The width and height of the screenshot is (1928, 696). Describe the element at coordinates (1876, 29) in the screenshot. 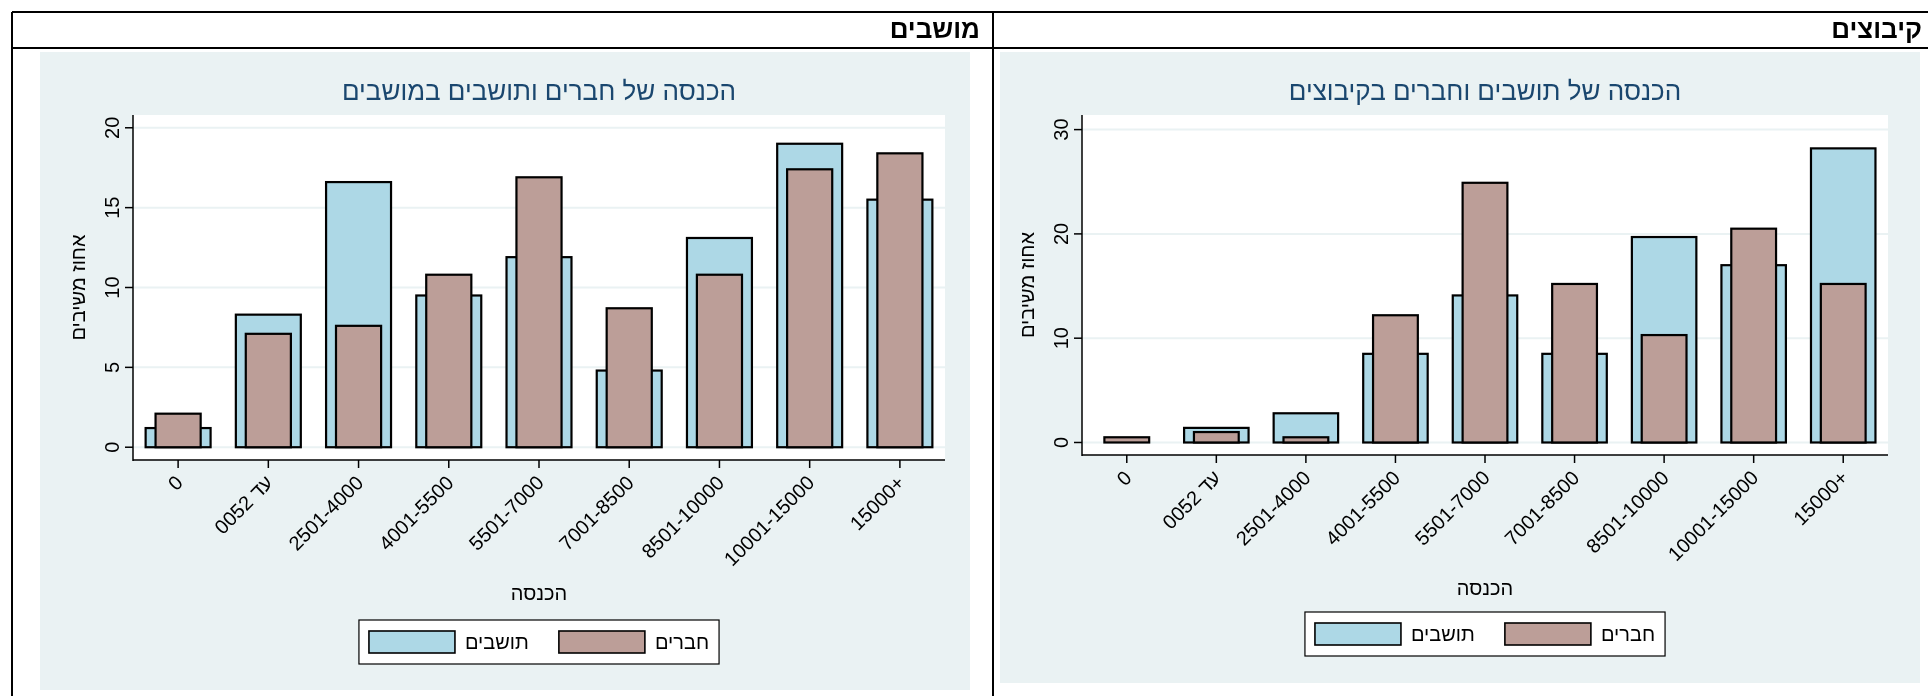

I see `chart-title: קיבוצים` at that location.